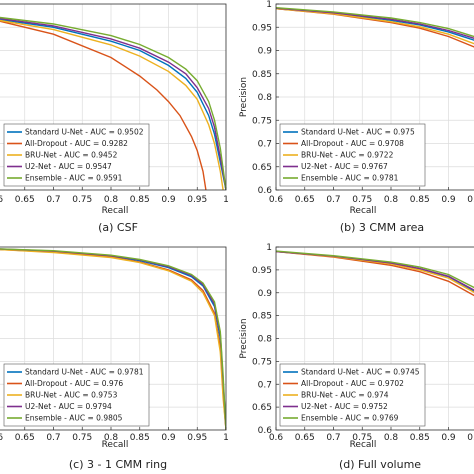 The width and height of the screenshot is (474, 474). What do you see at coordinates (68, 166) in the screenshot?
I see `legend-entry-4: U2-Net - AUC = 0.9547` at bounding box center [68, 166].